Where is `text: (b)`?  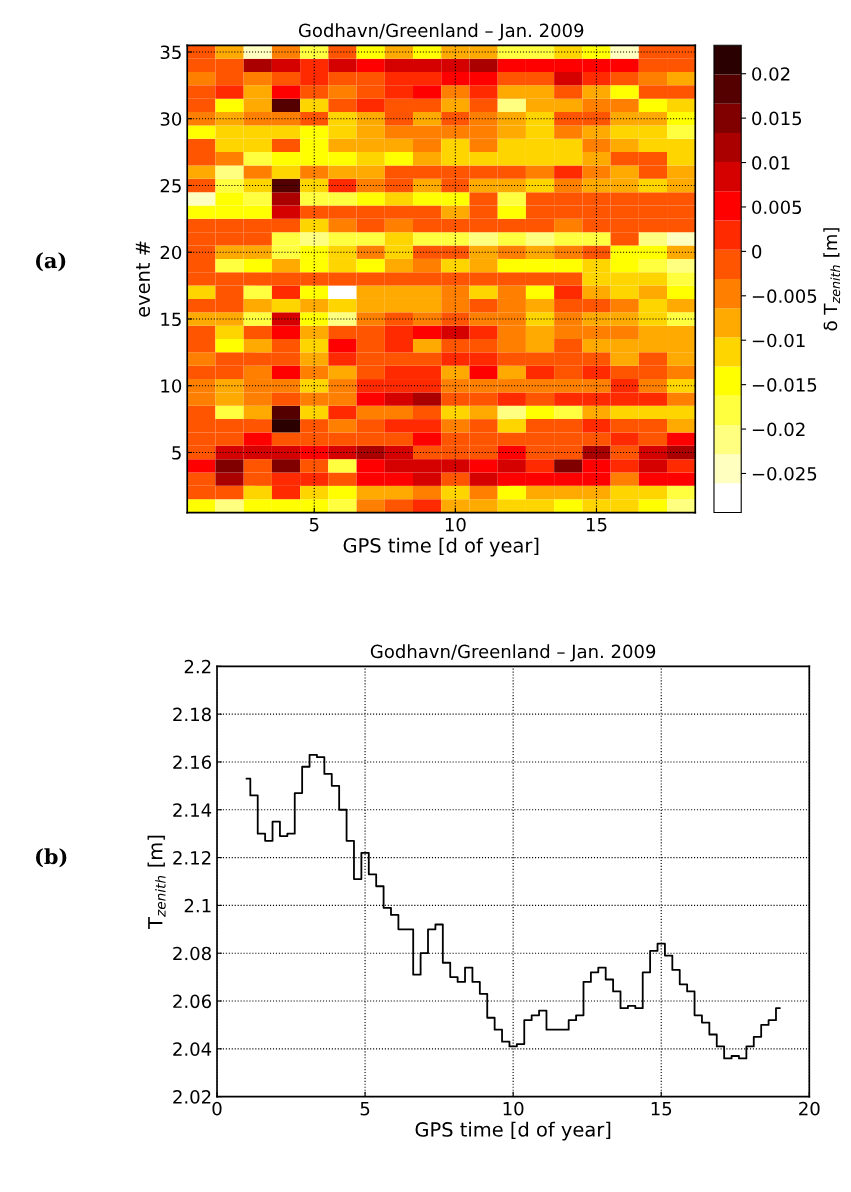
text: (b) is located at coordinates (51, 858).